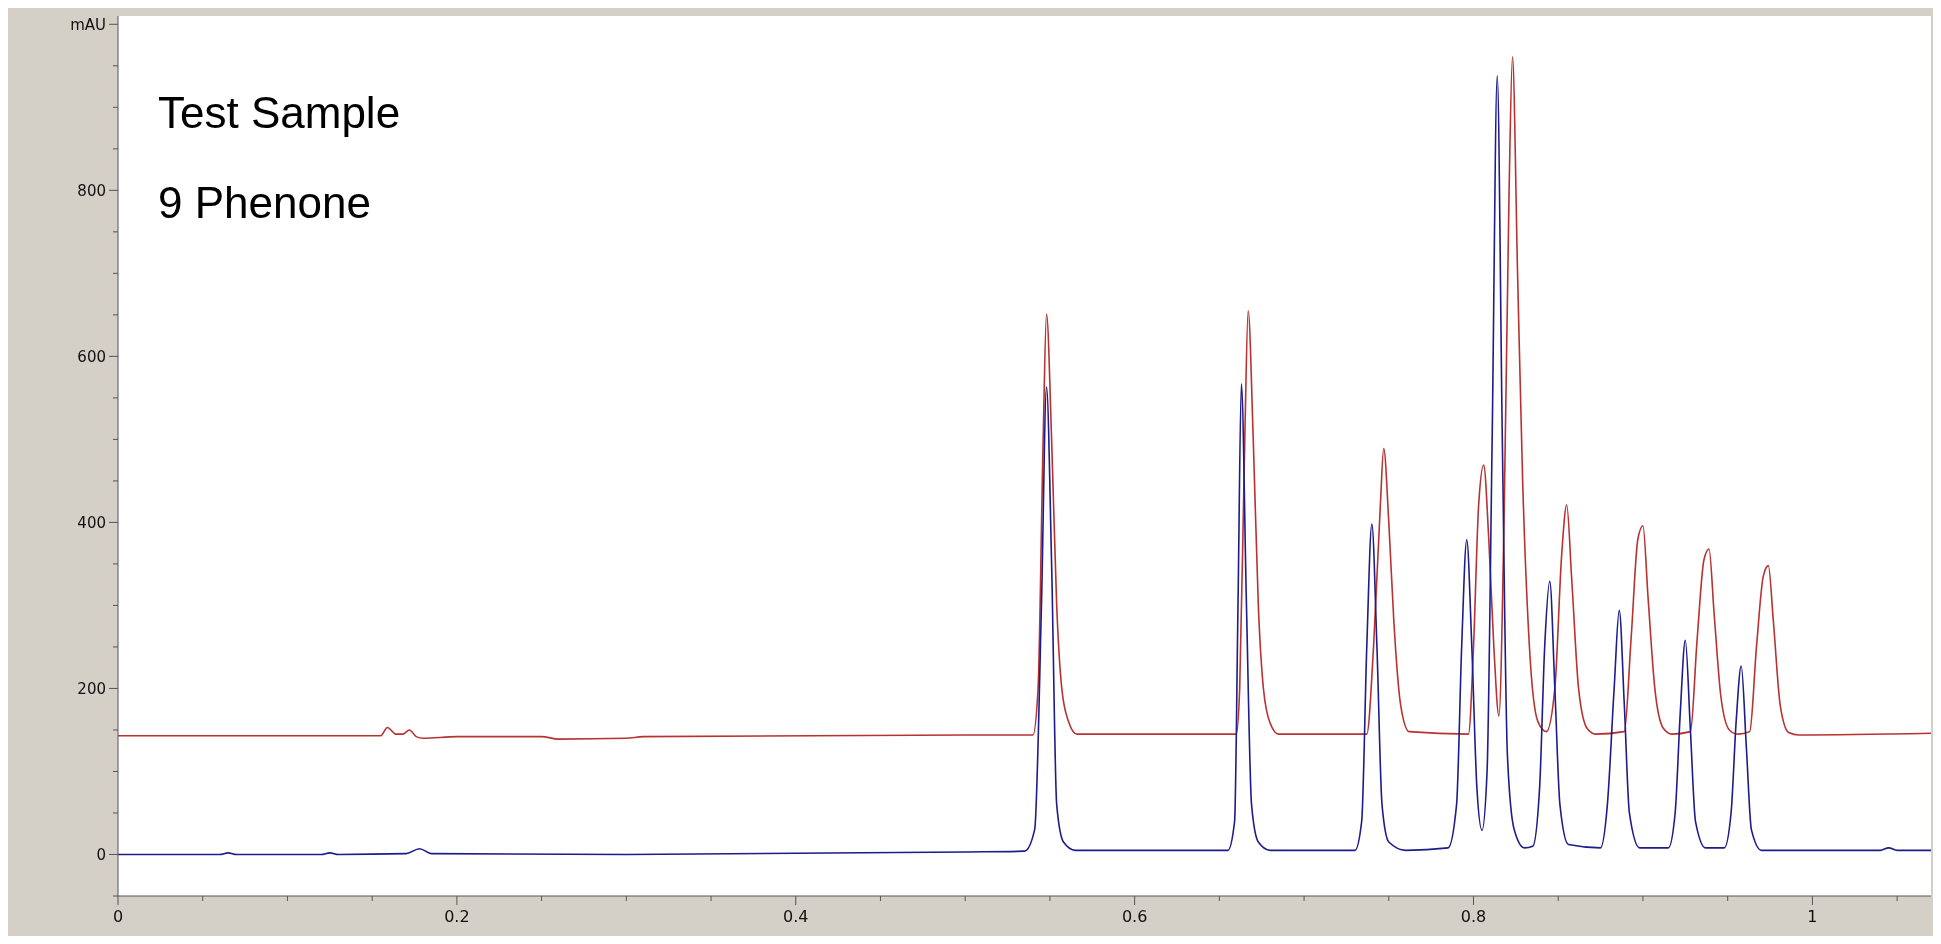 This screenshot has width=1941, height=944. I want to click on y-tick-label: mAU, so click(88, 24).